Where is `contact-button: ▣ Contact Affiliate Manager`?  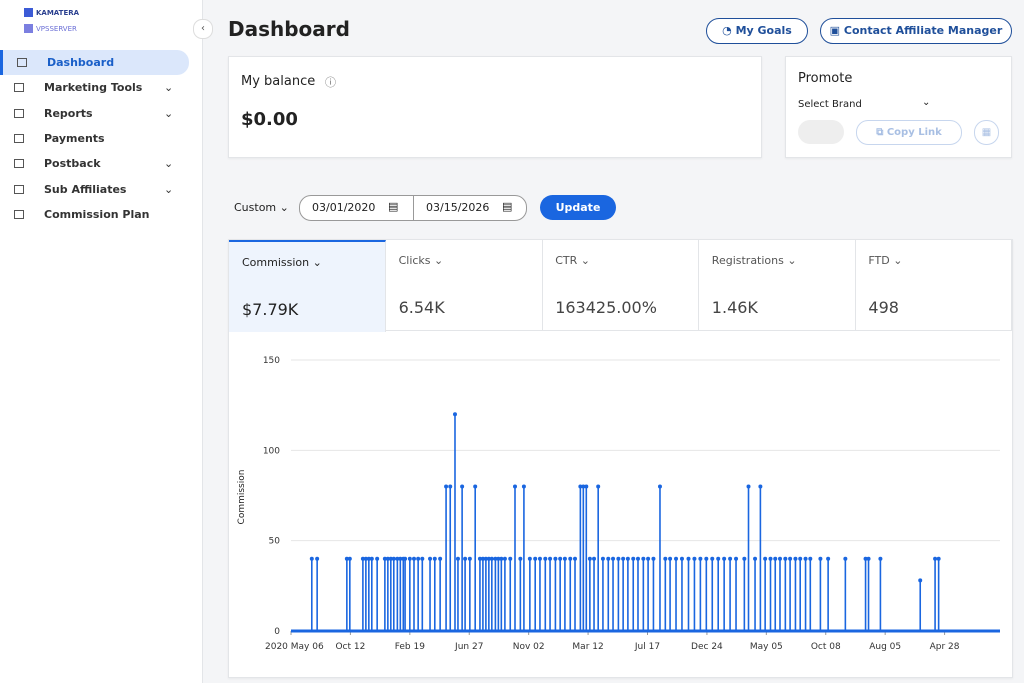 contact-button: ▣ Contact Affiliate Manager is located at coordinates (916, 31).